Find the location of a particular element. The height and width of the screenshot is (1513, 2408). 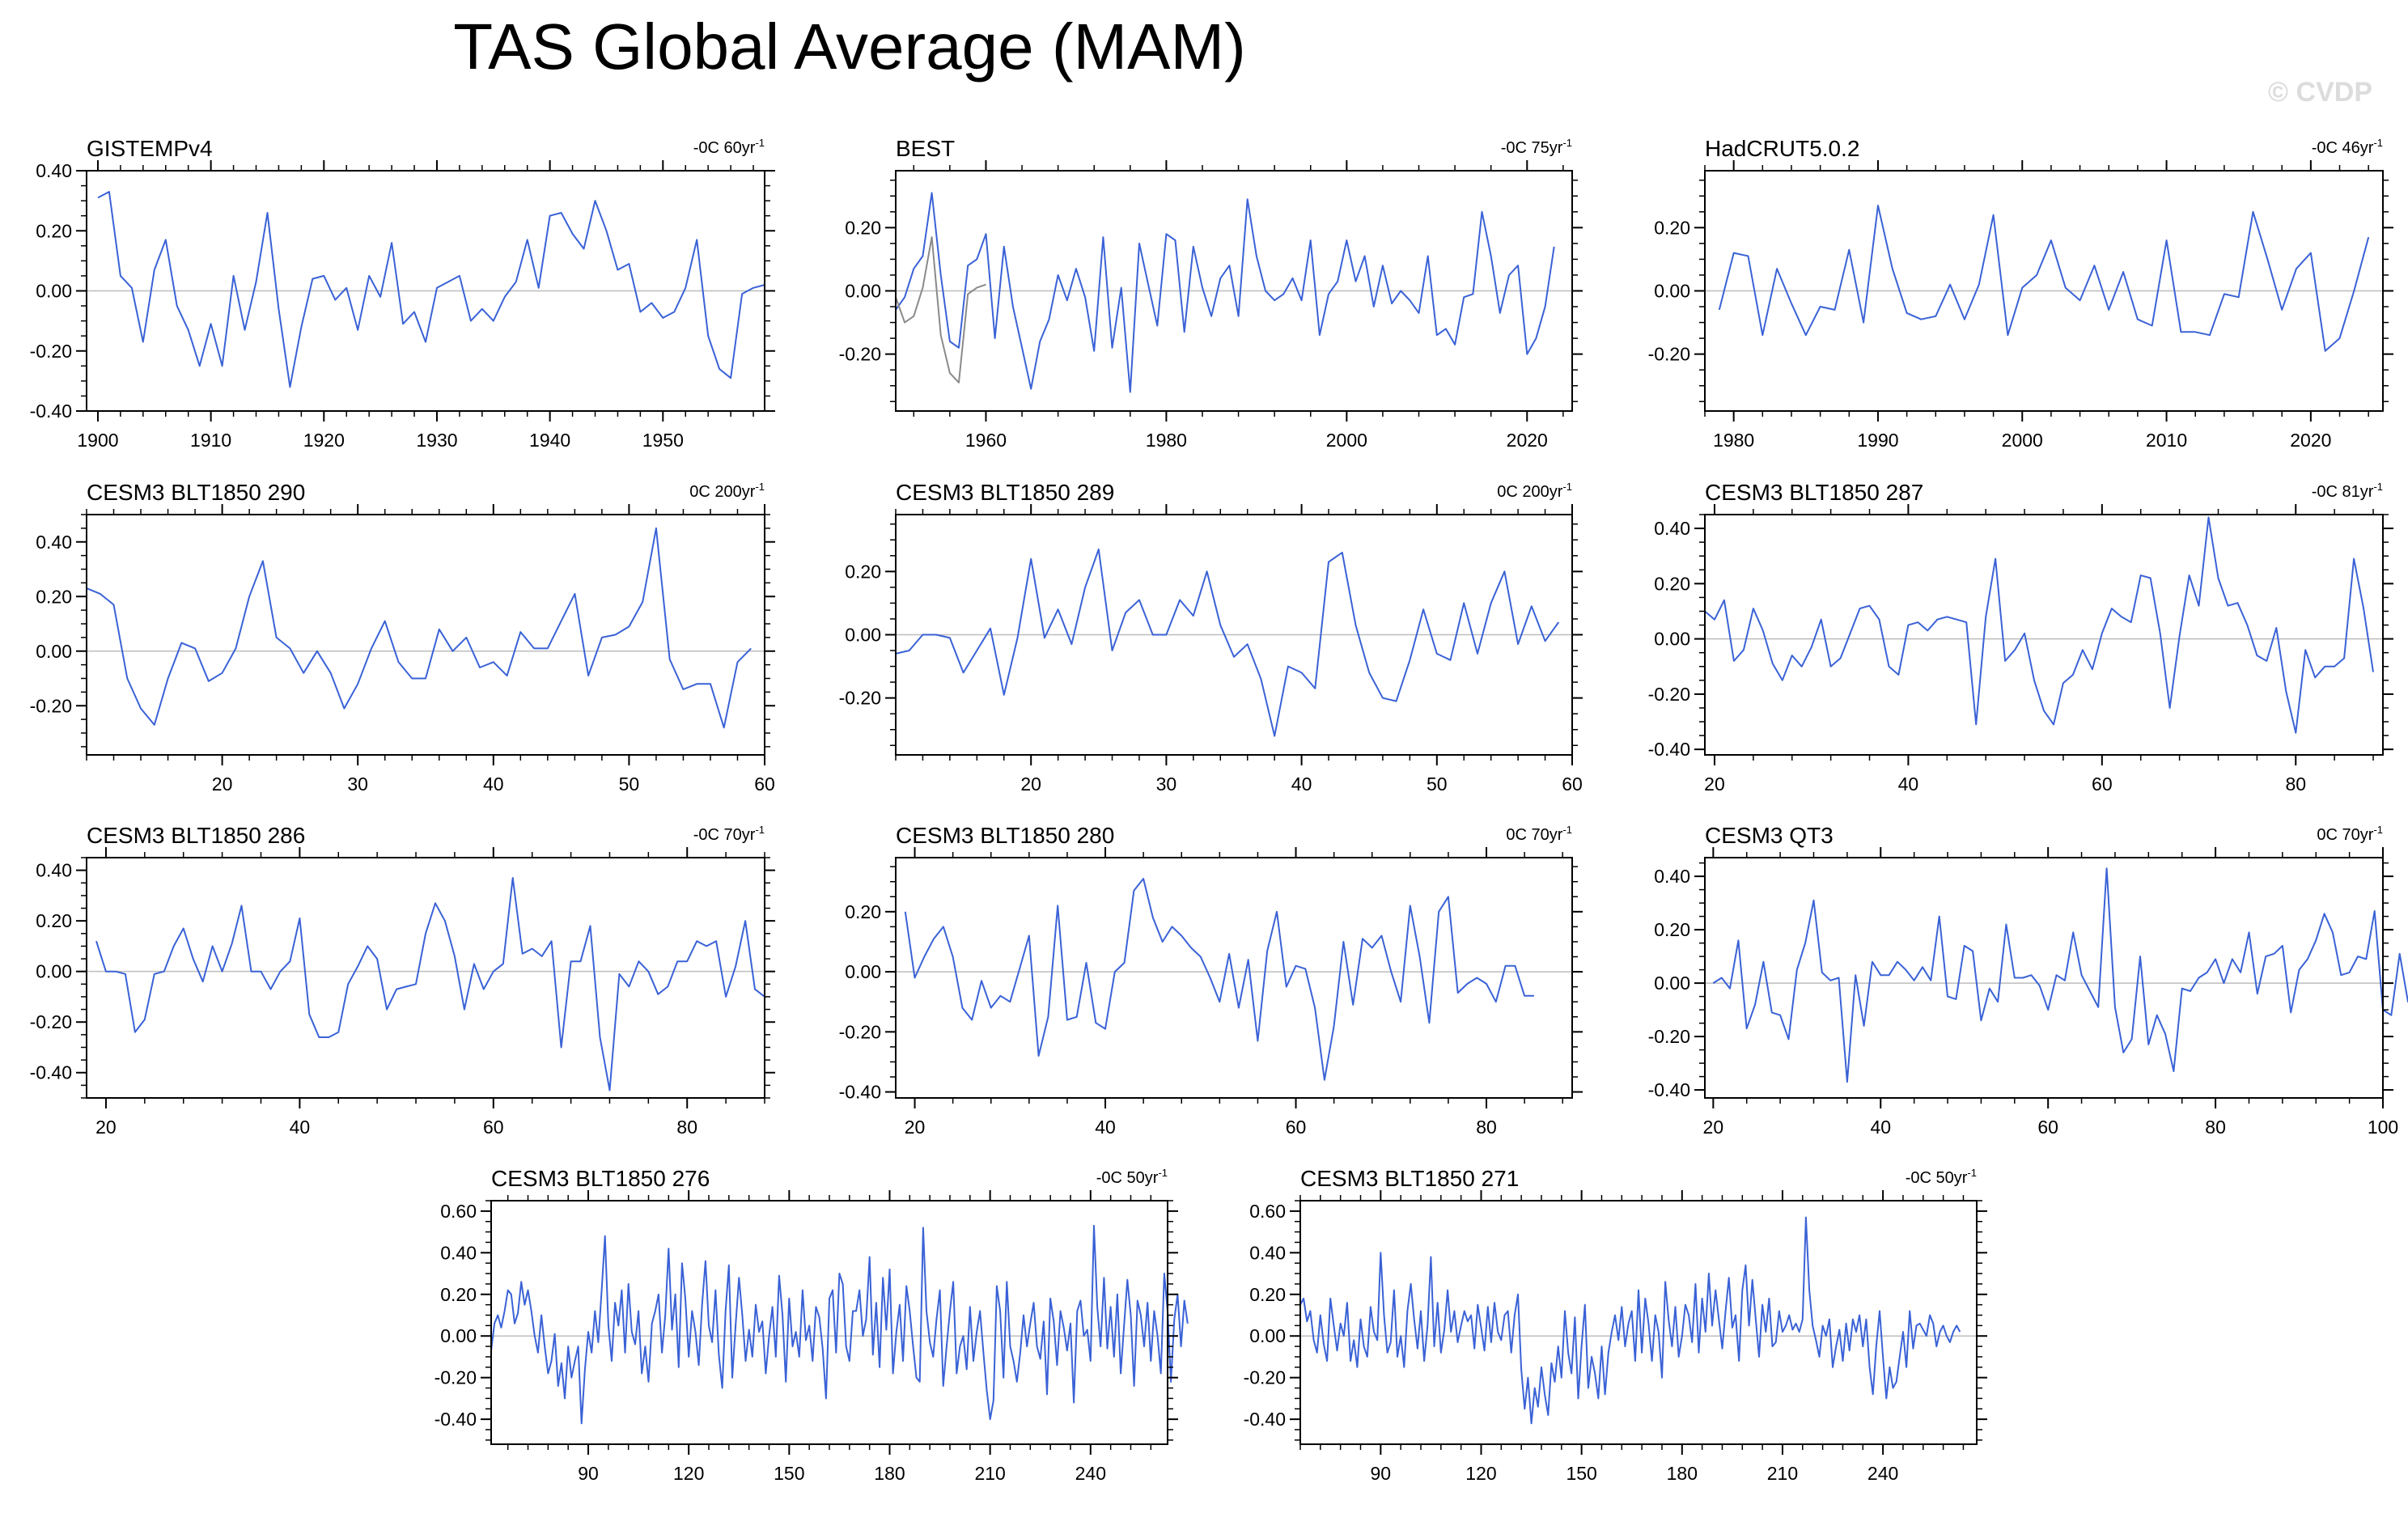

trend-label: -0C 50yr-1 is located at coordinates (1132, 1177).